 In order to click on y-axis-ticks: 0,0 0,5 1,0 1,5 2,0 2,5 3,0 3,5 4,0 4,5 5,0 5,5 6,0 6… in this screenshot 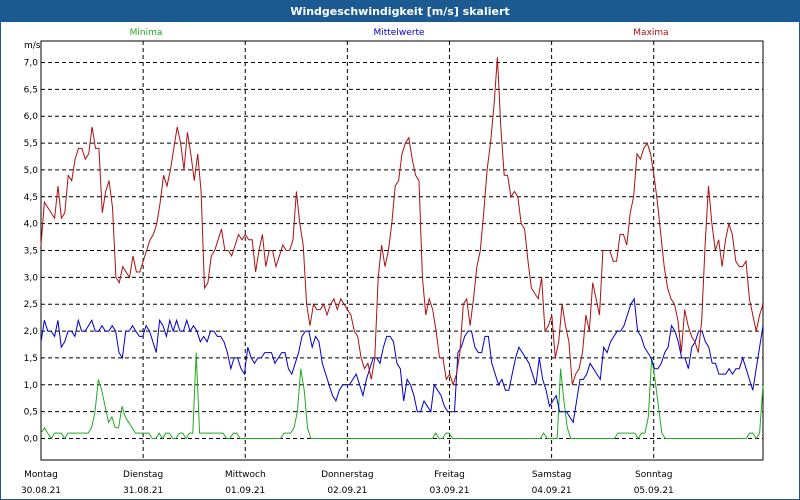, I will do `click(31, 251)`.